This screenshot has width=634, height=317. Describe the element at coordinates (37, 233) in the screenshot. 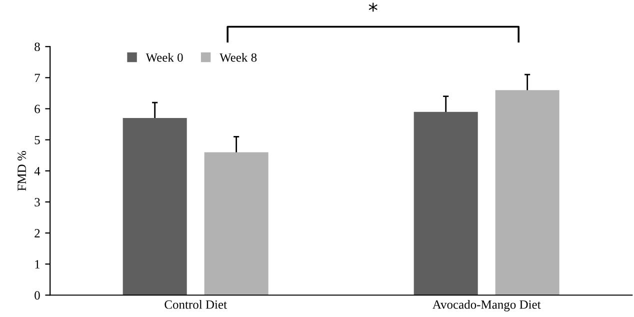

I see `y-tick-label: 2` at that location.